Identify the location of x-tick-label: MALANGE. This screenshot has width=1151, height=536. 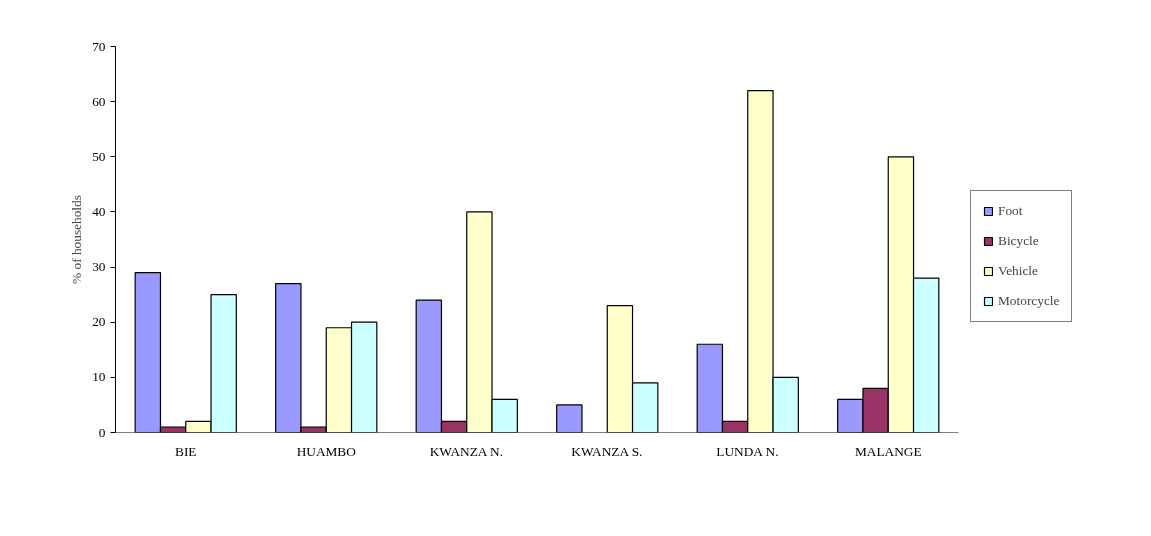
(888, 451).